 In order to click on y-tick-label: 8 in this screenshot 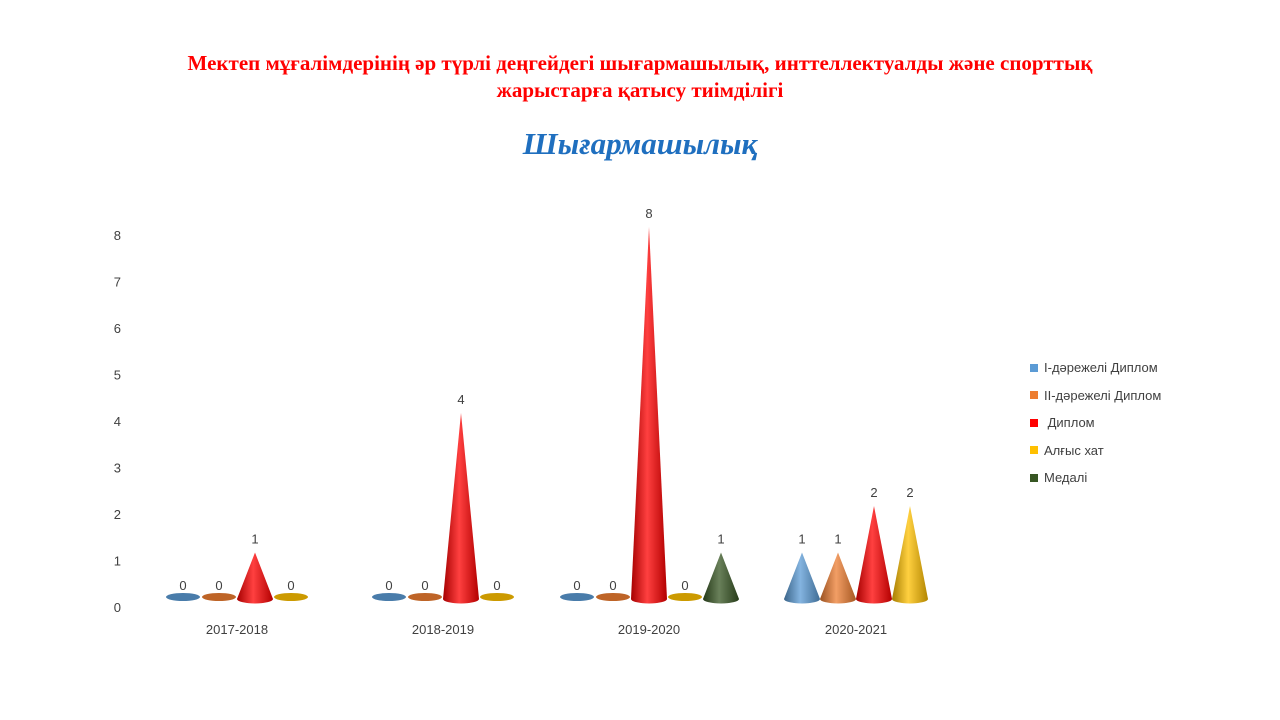, I will do `click(117, 235)`.